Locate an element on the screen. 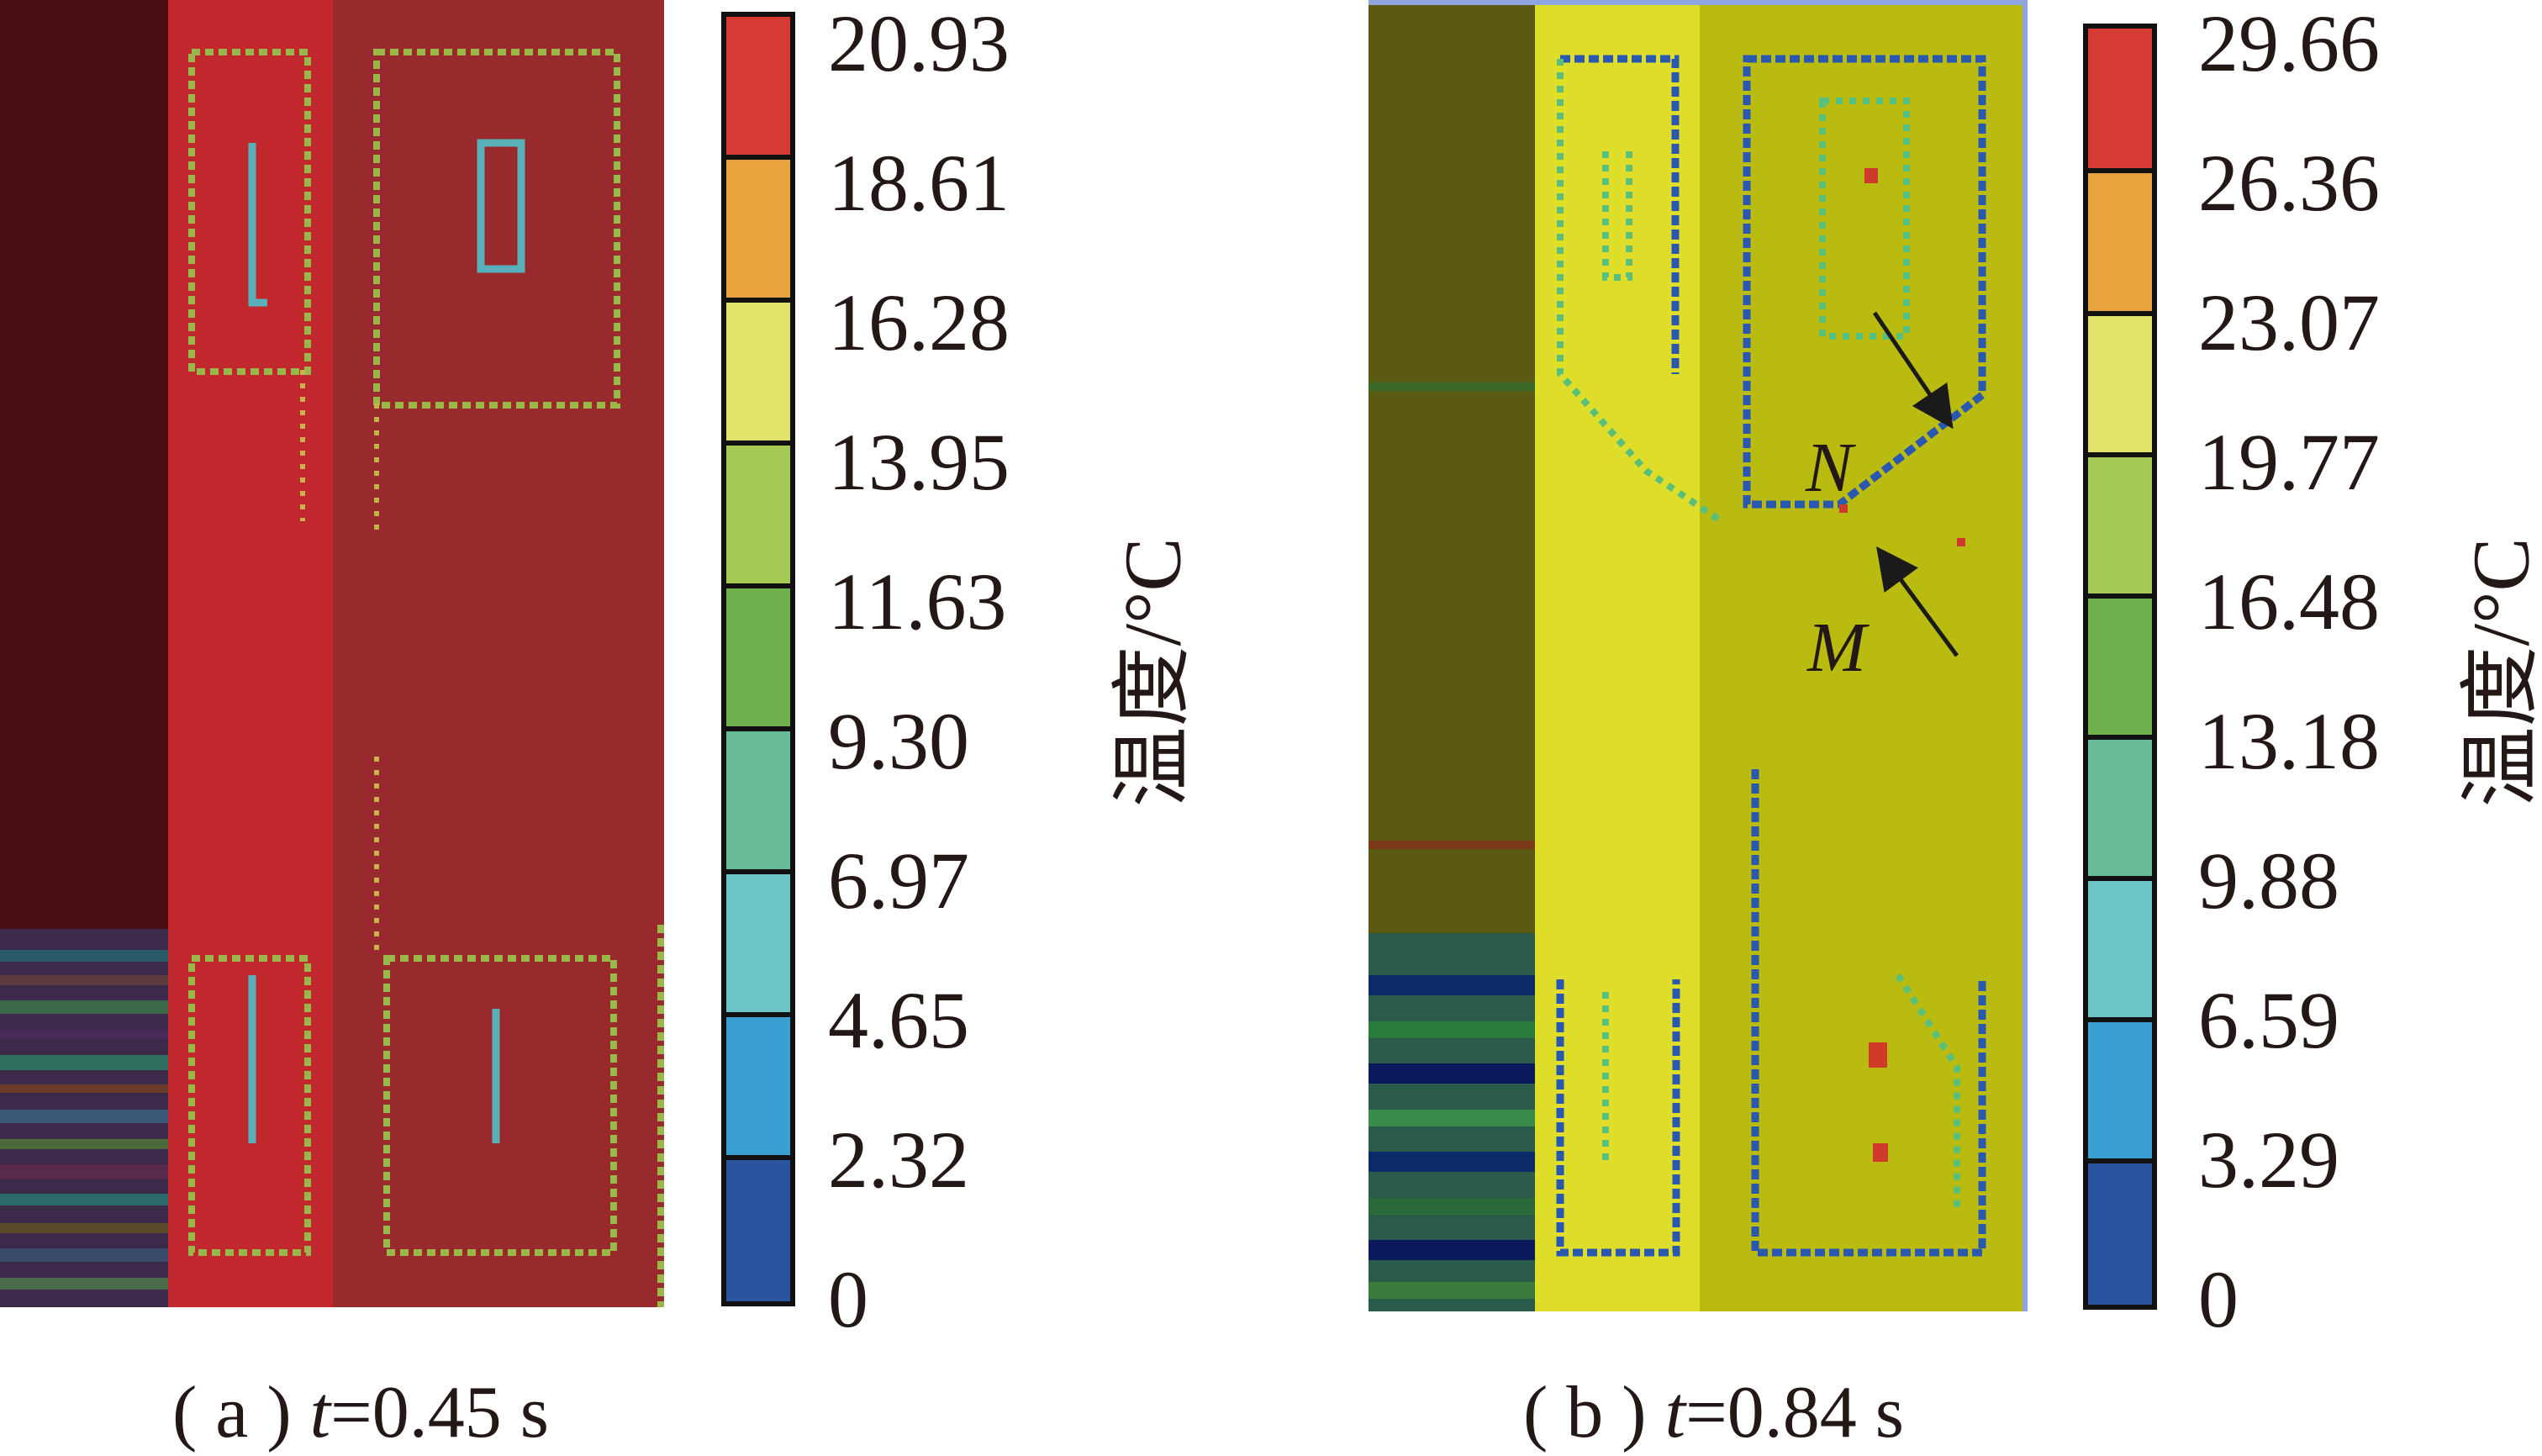  colorbar-a-label-5: 9.30 is located at coordinates (899, 741).